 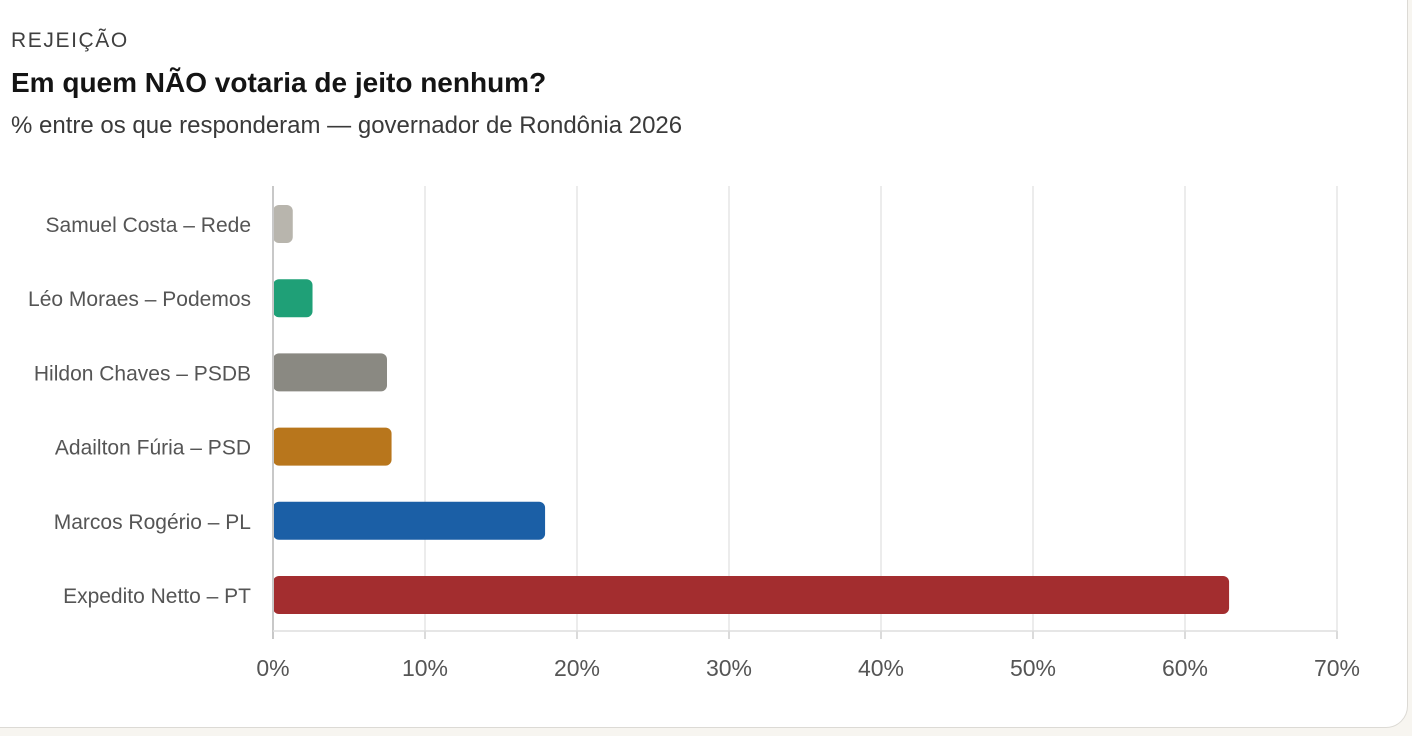 I want to click on x-tick-labels: 0% 10% 20% 30% 40% 50% 60% 70%, so click(x=808, y=668).